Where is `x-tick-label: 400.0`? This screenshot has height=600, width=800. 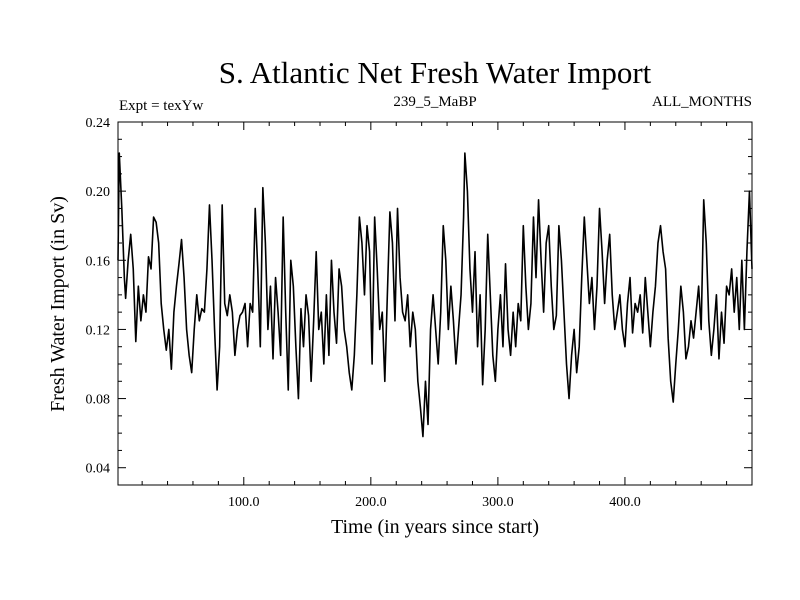 x-tick-label: 400.0 is located at coordinates (625, 502).